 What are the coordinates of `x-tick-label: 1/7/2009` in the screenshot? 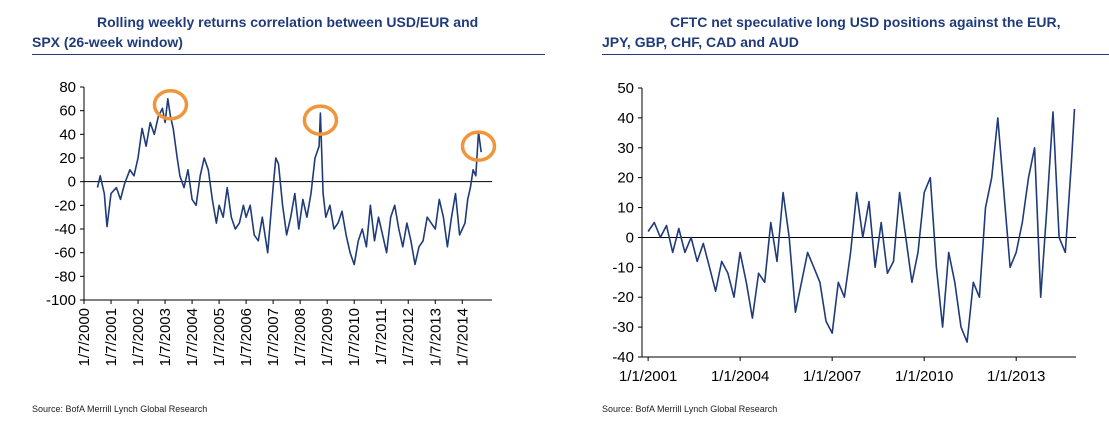 It's located at (327, 337).